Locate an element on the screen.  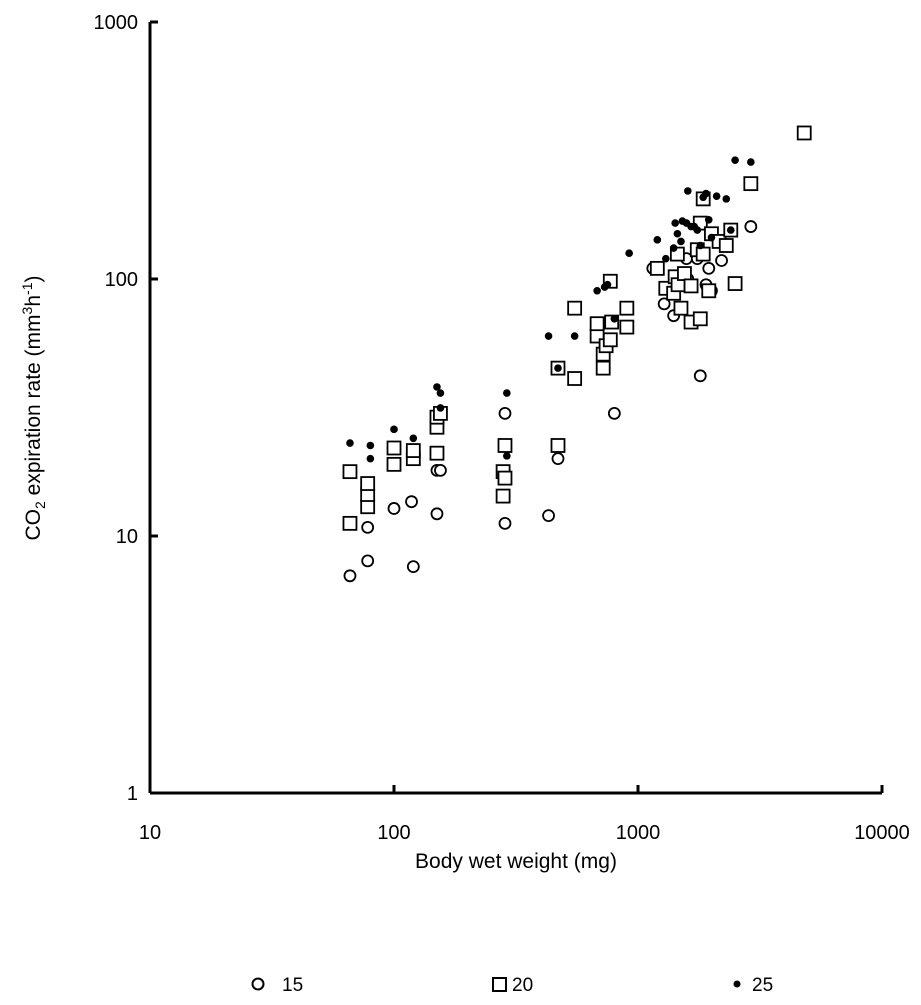
y-tick-label: 1000 is located at coordinates (116, 23).